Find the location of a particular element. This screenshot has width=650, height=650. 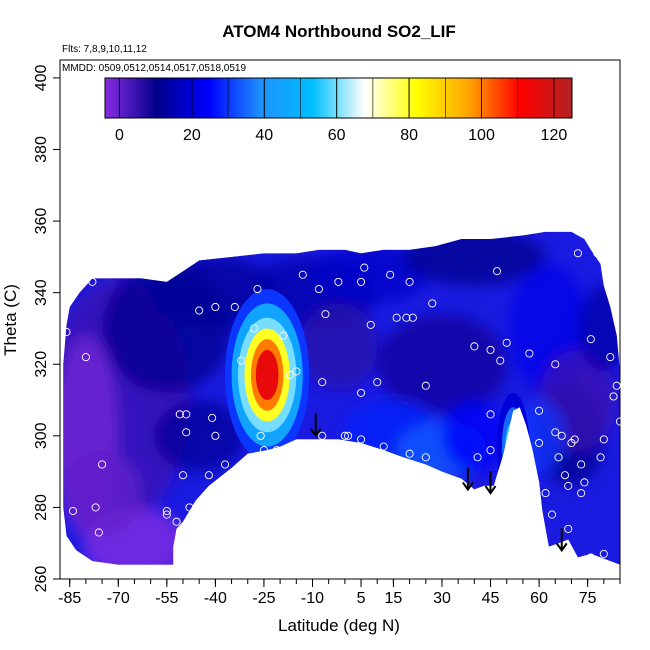

colorbar-tick-label: 120 is located at coordinates (554, 135).